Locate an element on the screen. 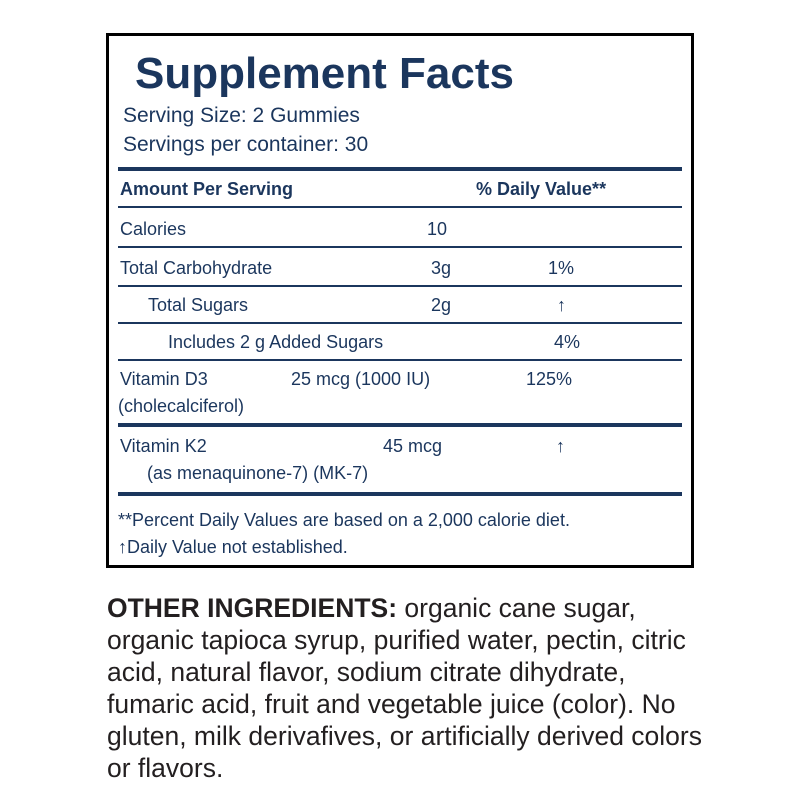 This screenshot has height=800, width=800. panel-title: Supplement Facts is located at coordinates (324, 73).